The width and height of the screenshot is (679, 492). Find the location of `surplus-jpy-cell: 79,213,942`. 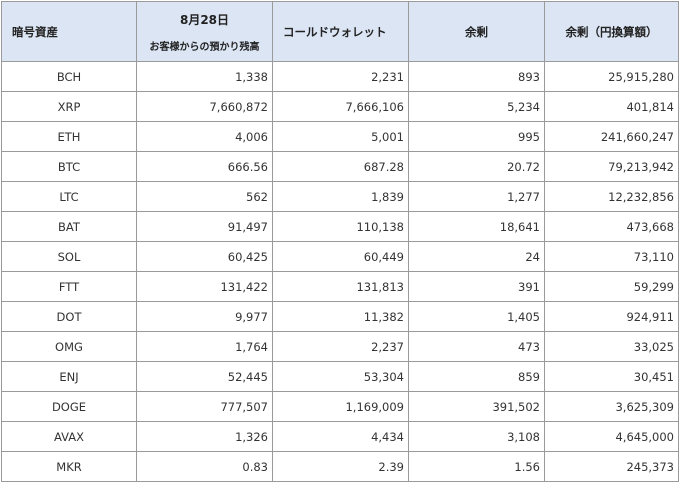

surplus-jpy-cell: 79,213,942 is located at coordinates (611, 166).